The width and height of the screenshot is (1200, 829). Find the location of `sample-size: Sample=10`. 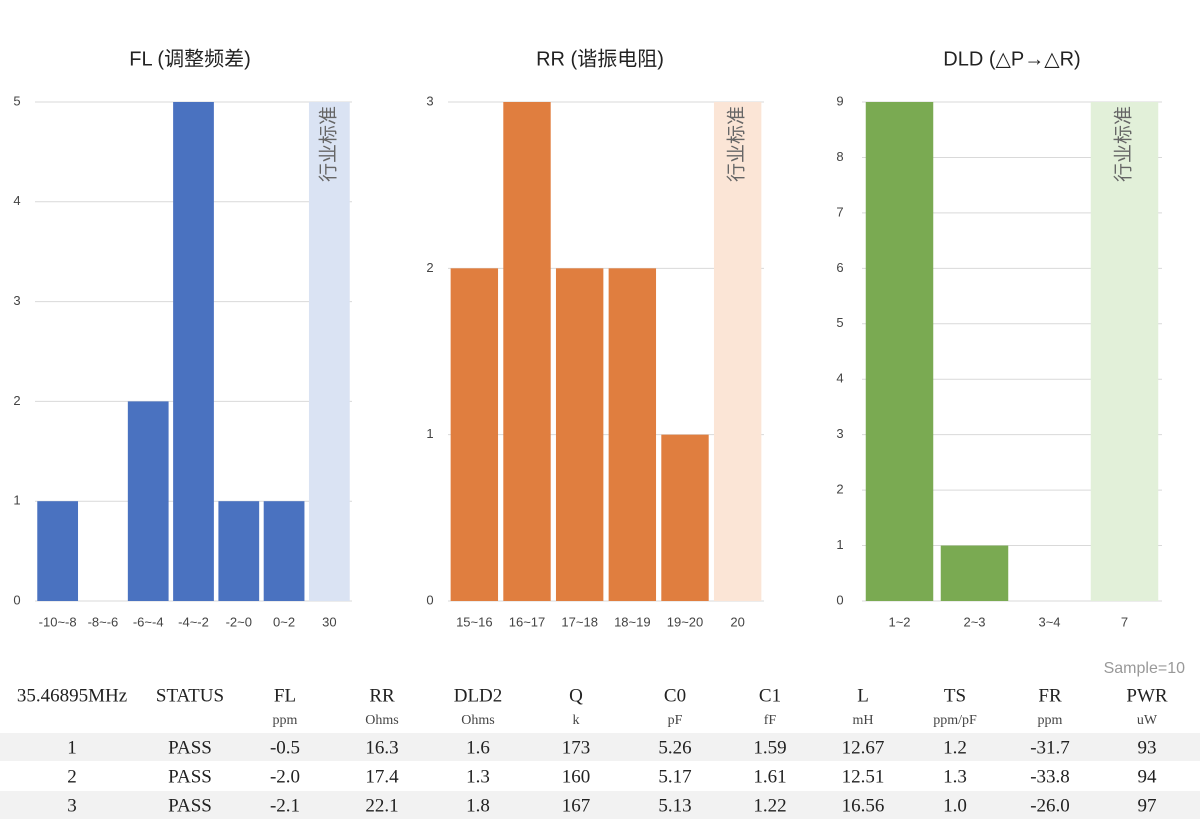

sample-size: Sample=10 is located at coordinates (1144, 668).